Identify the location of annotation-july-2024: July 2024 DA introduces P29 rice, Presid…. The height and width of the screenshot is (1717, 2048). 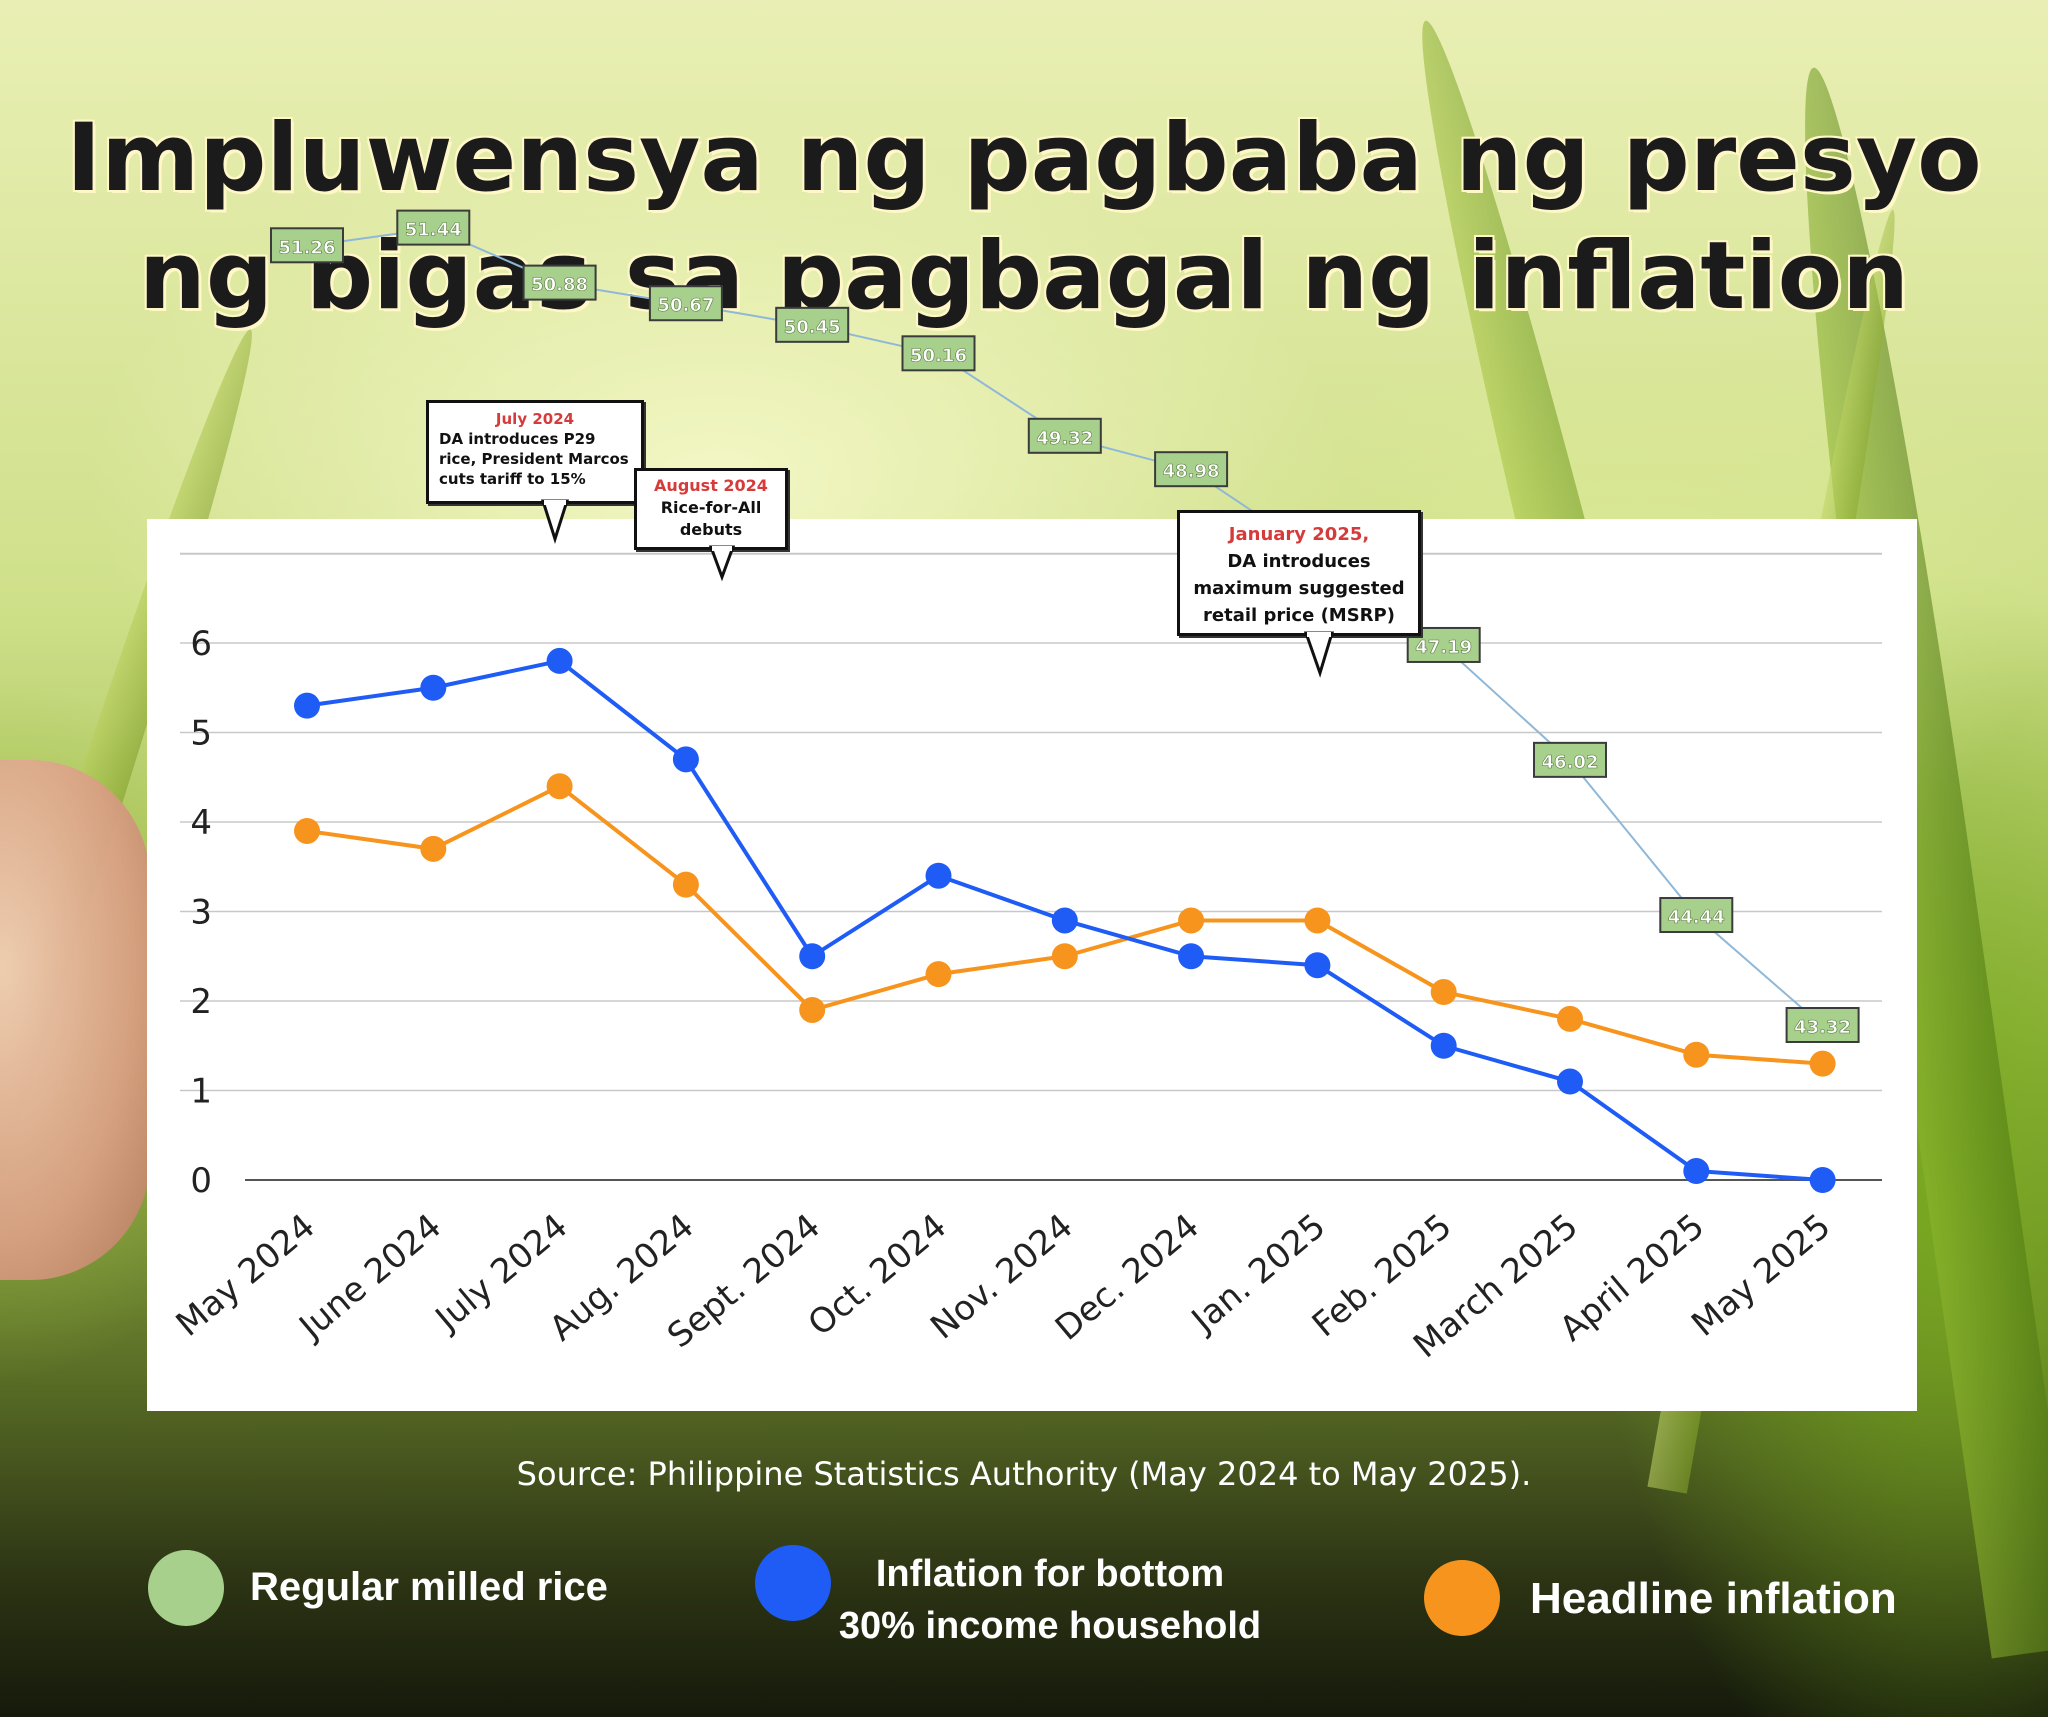
(535, 472).